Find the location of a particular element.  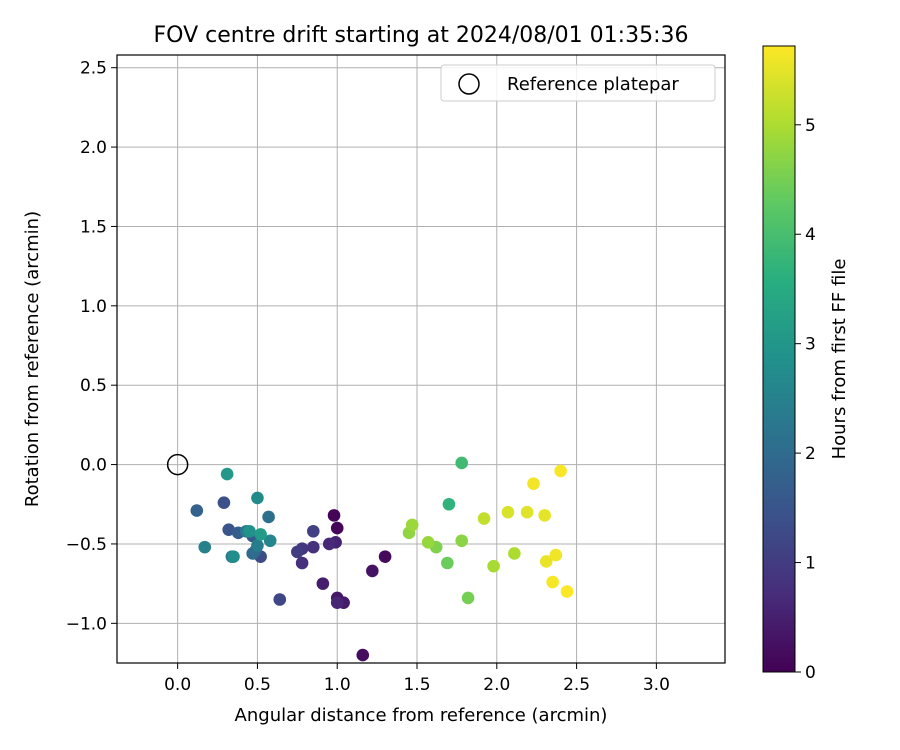

colorbar-label: Hours from first FF file is located at coordinates (839, 359).